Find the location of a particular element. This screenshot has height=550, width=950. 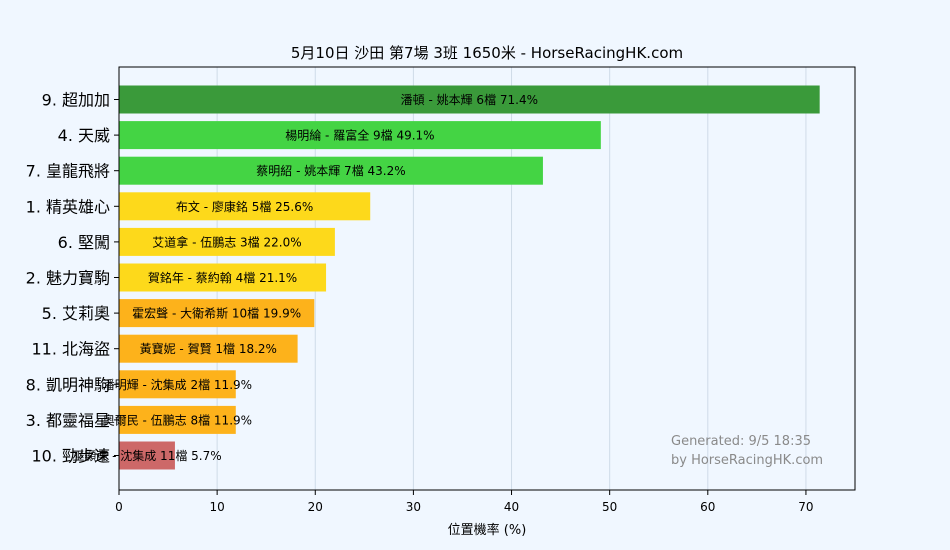

bar-label-10: 奧爾民 - 伍鵬志 8檔 11.9% is located at coordinates (177, 420).